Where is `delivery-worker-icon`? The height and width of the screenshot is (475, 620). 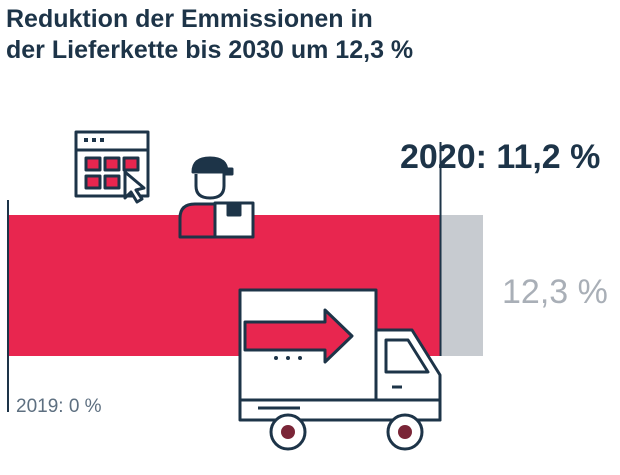 delivery-worker-icon is located at coordinates (216, 197).